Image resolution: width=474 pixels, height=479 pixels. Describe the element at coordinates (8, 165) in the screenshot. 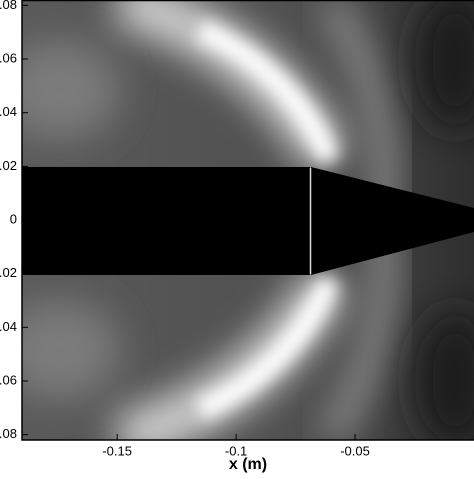

I see `y-tick-label: 0.02` at that location.